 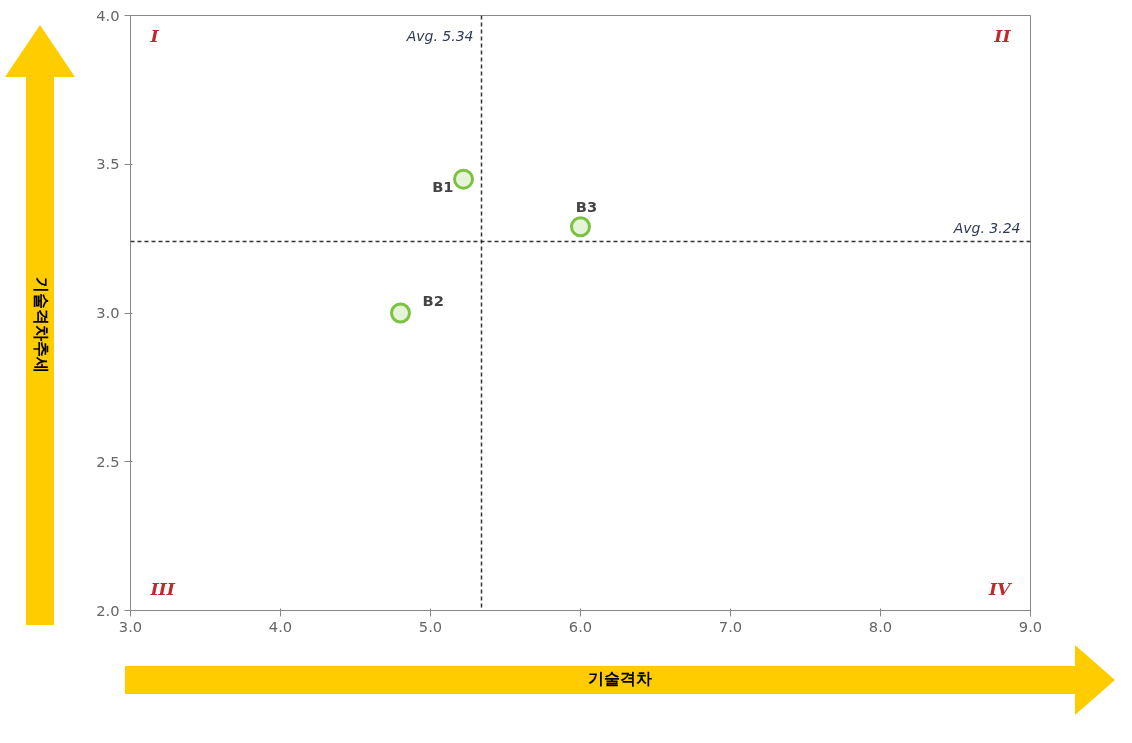 What do you see at coordinates (443, 187) in the screenshot?
I see `series-label: B1` at bounding box center [443, 187].